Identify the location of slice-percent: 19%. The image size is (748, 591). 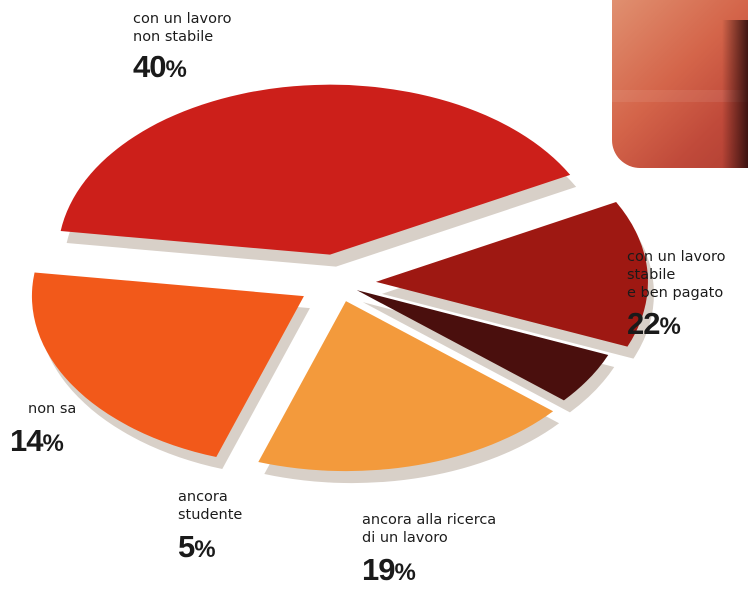
(389, 569).